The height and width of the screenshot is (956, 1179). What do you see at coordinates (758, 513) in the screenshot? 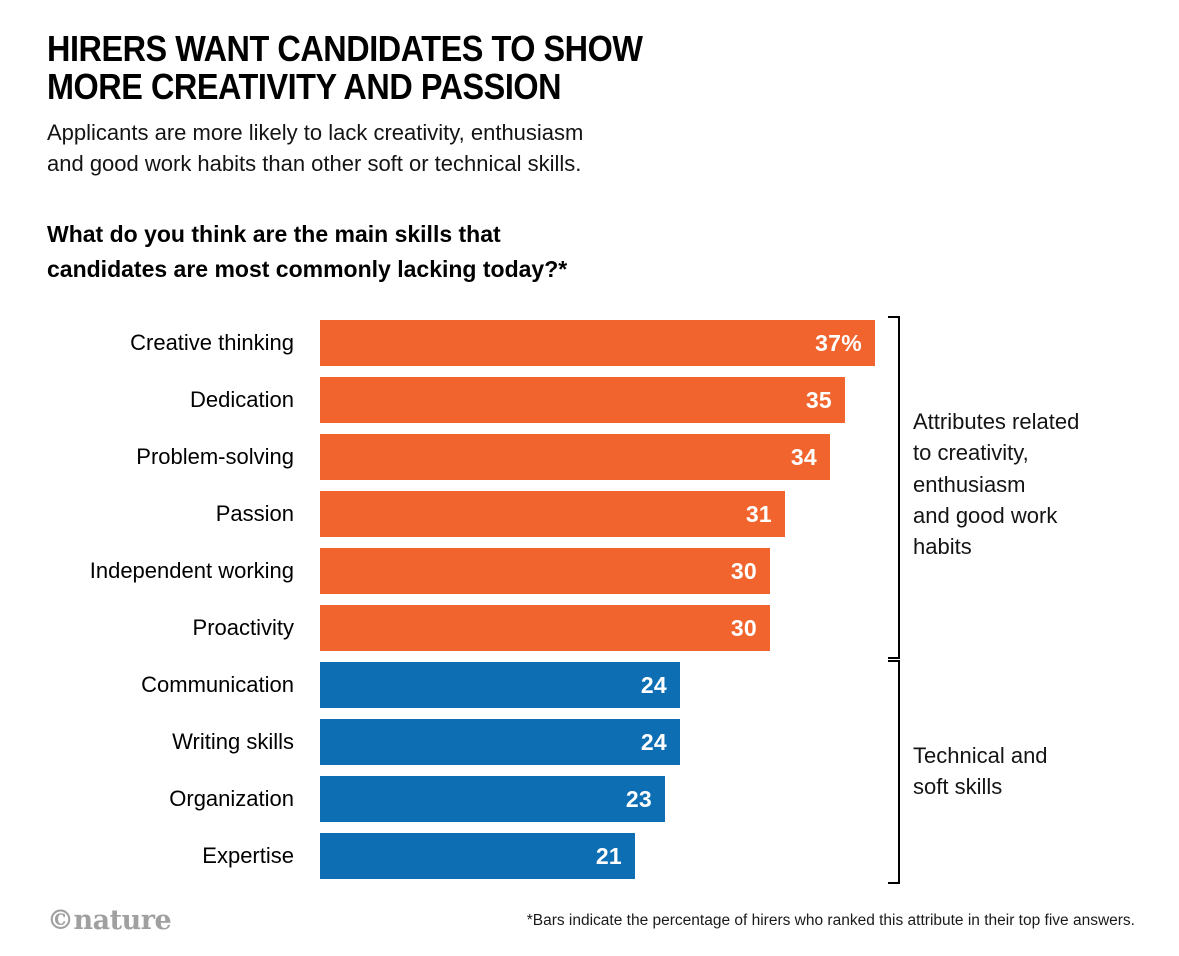
I see `bar-value-label: 31` at bounding box center [758, 513].